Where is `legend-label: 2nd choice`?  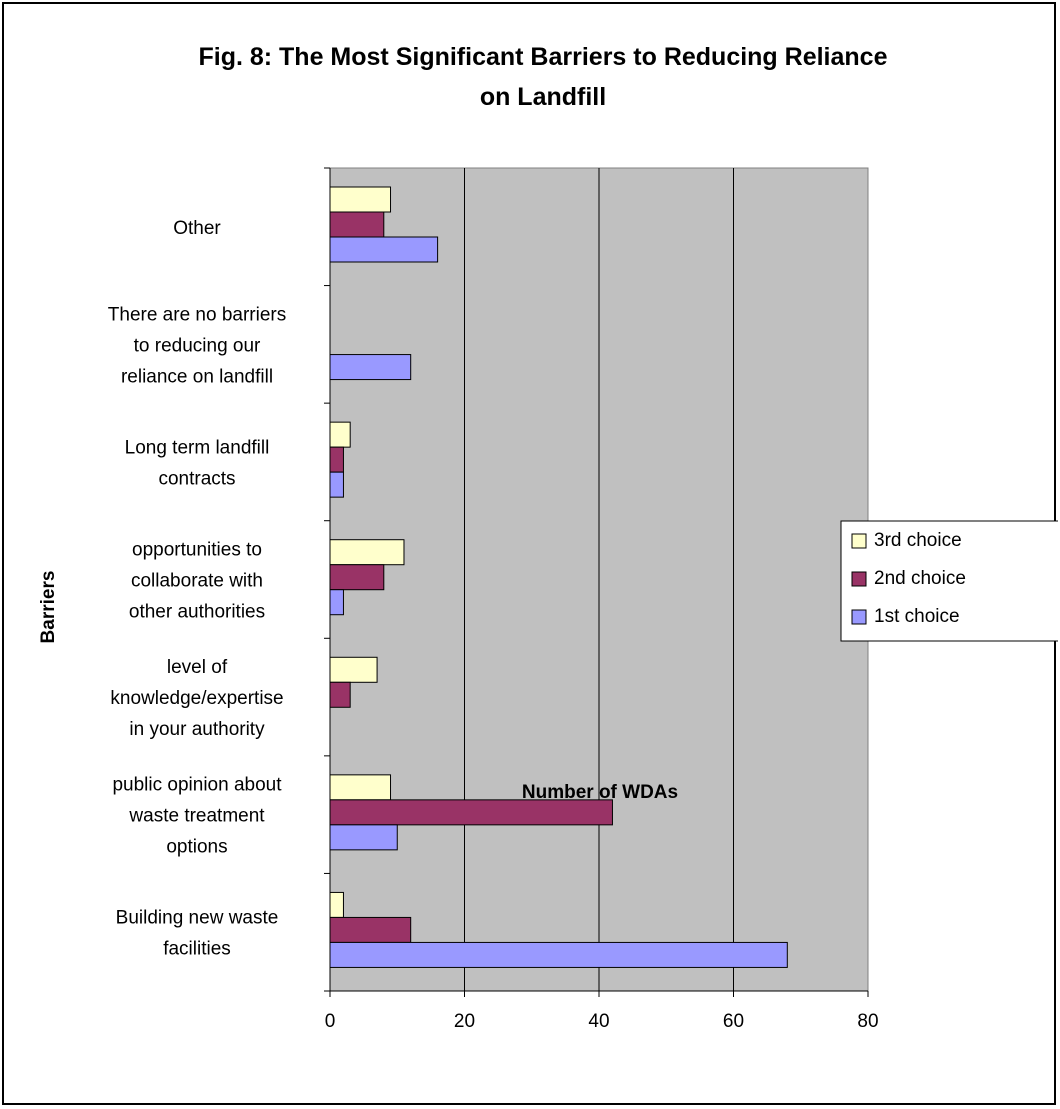 legend-label: 2nd choice is located at coordinates (920, 578).